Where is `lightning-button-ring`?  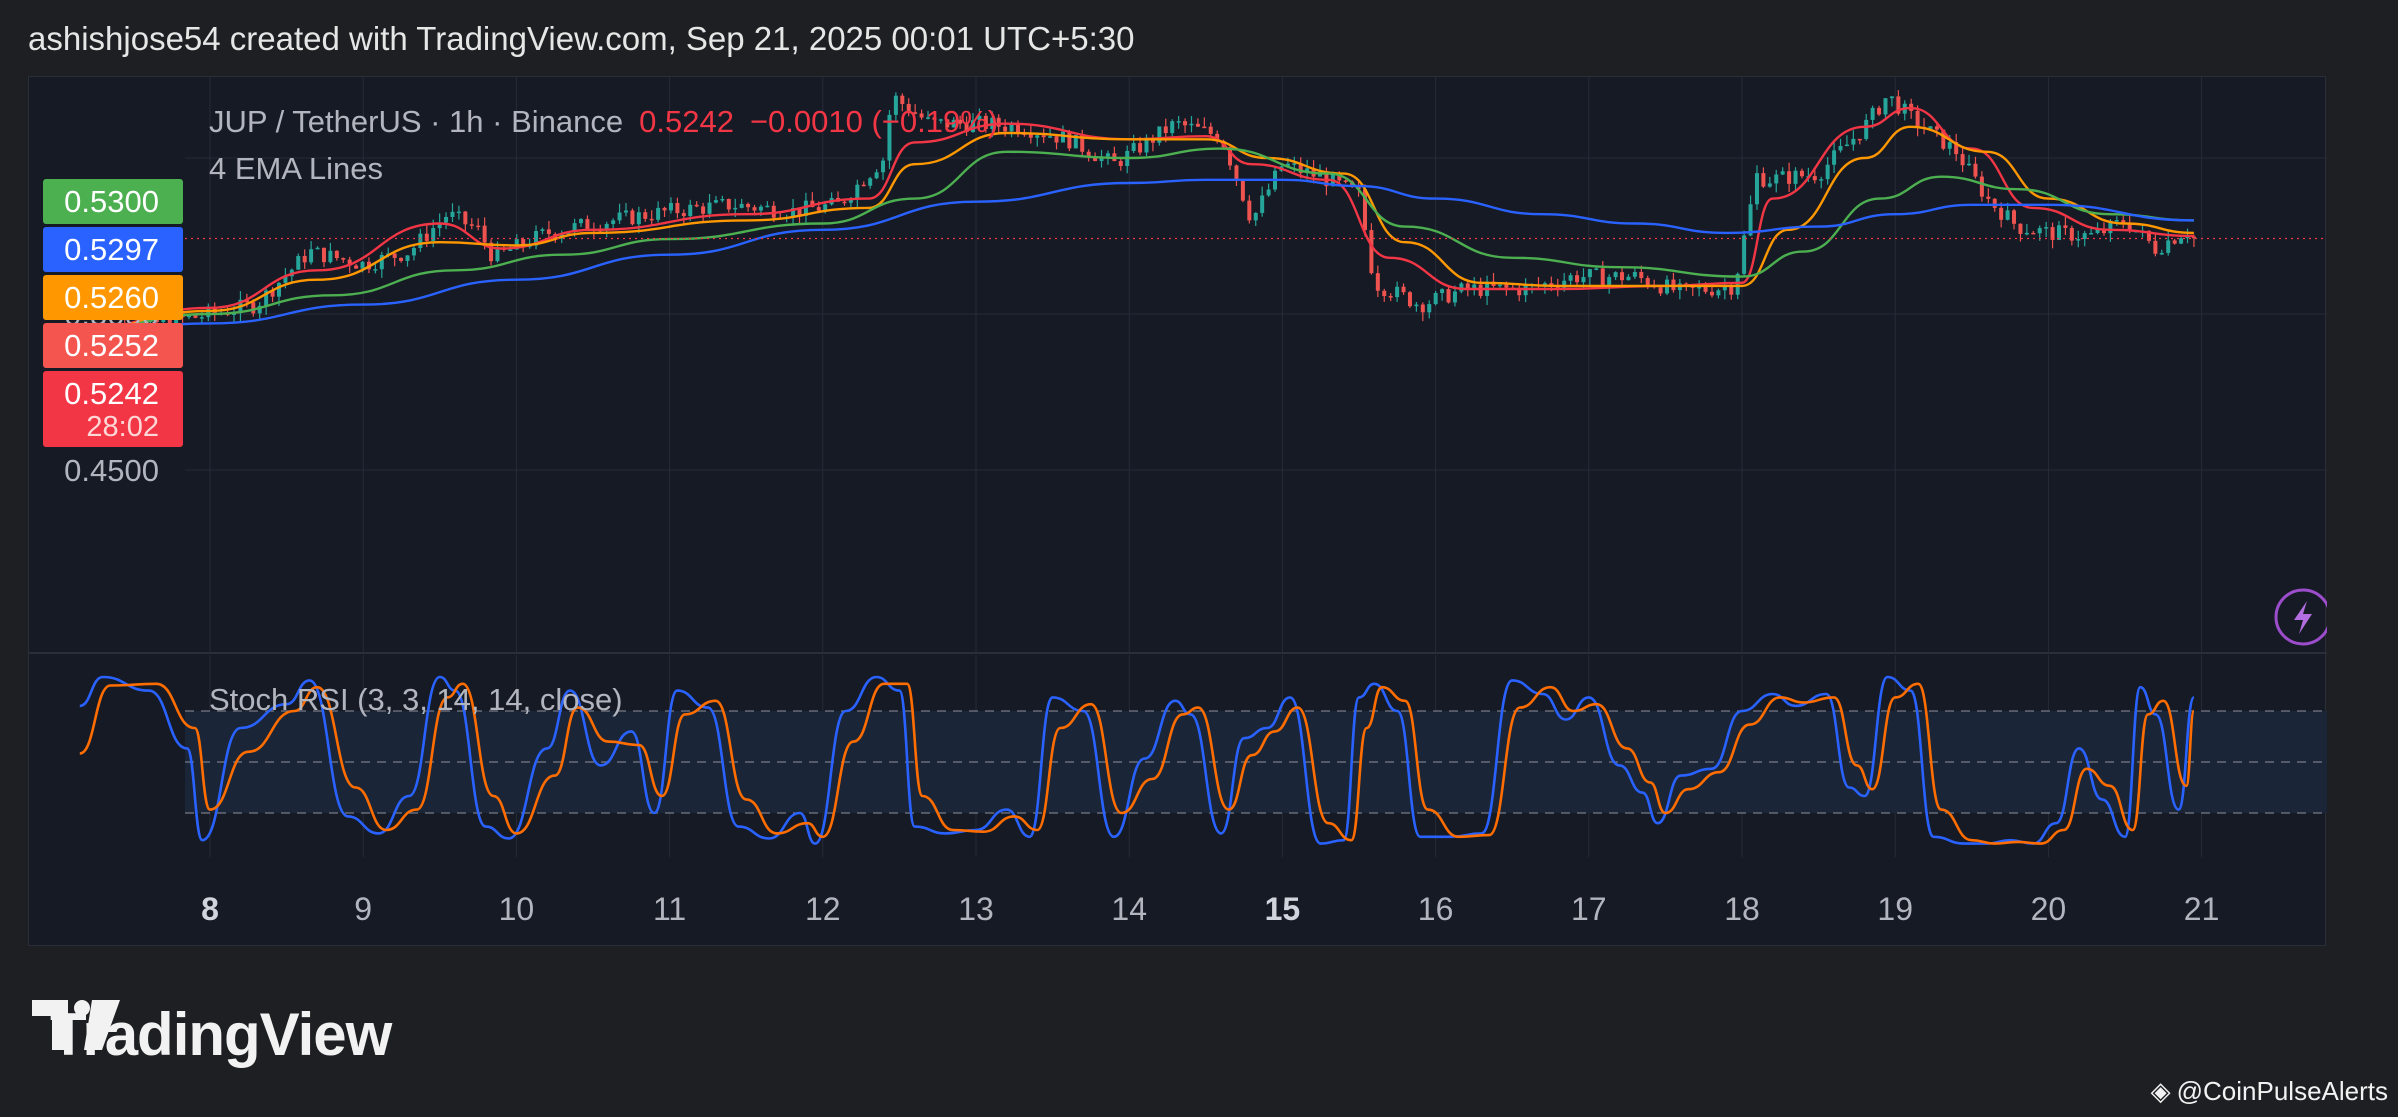 lightning-button-ring is located at coordinates (2300, 617).